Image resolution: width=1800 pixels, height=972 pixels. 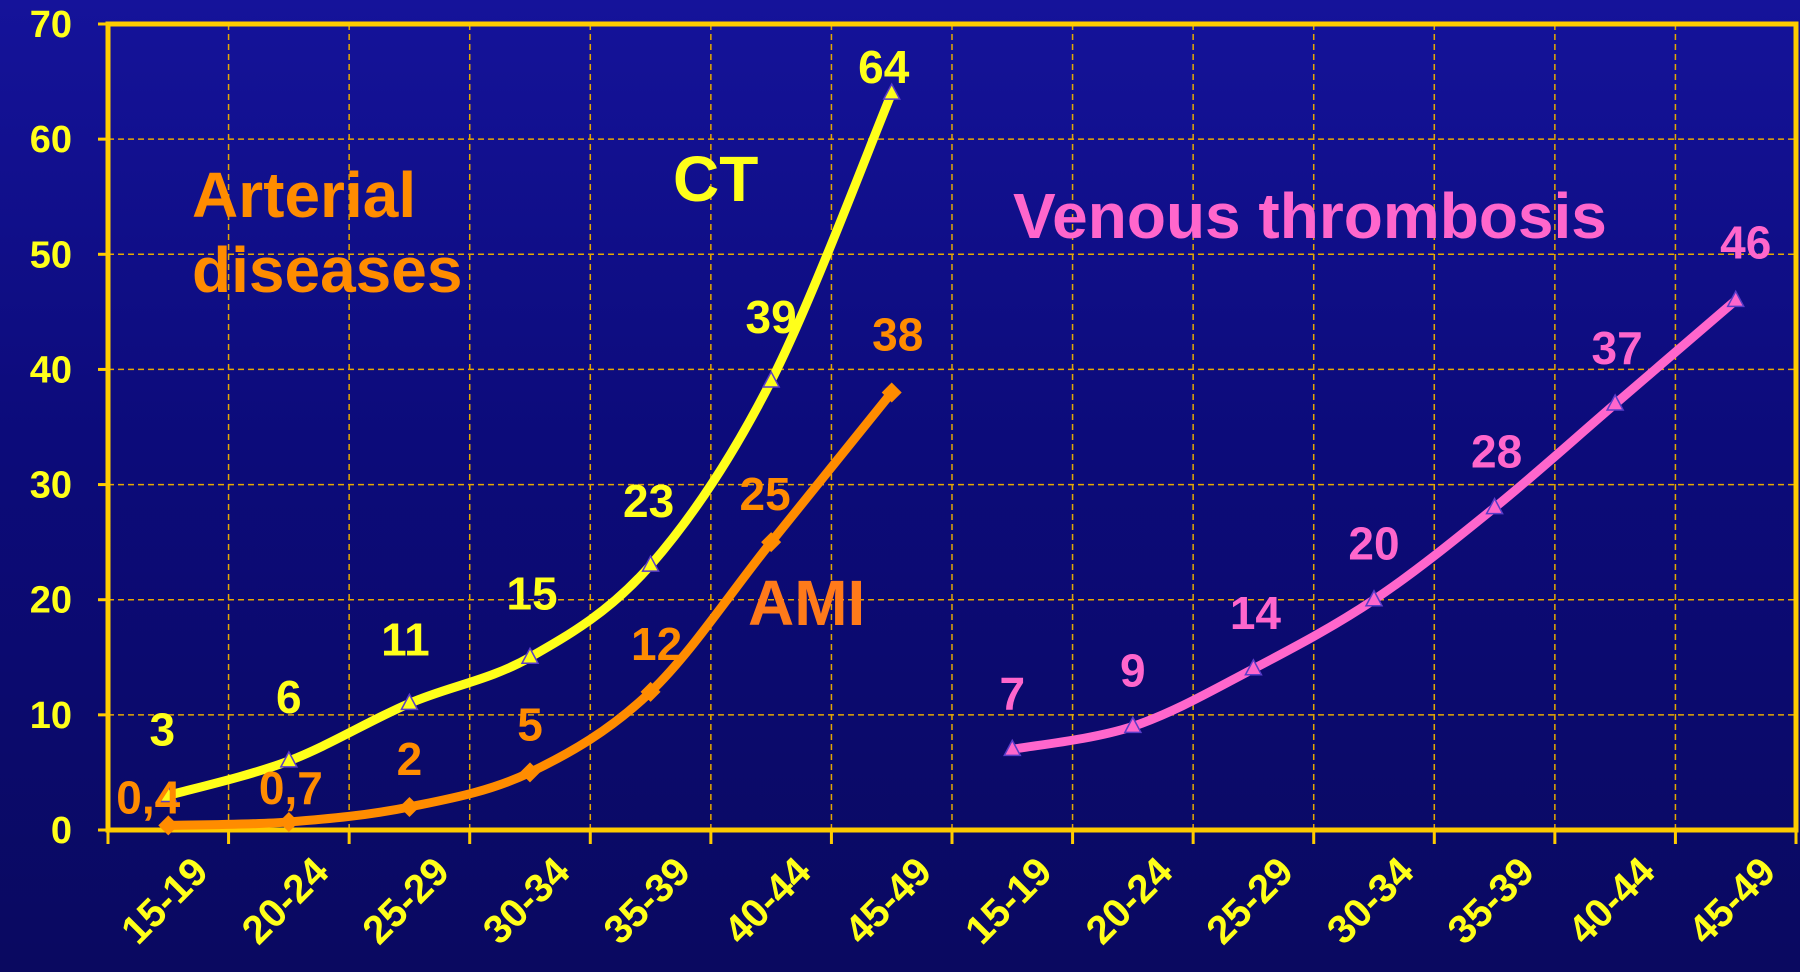 I want to click on data-label: 46, so click(x=1745, y=242).